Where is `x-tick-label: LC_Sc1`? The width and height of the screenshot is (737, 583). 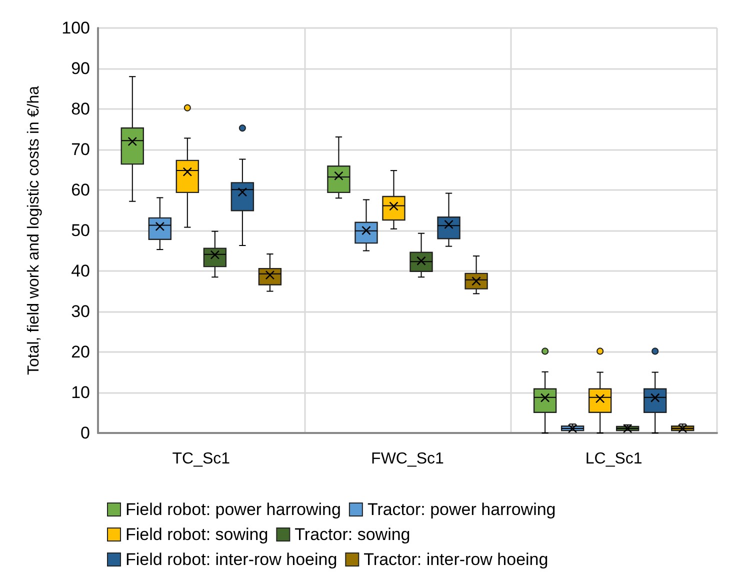
x-tick-label: LC_Sc1 is located at coordinates (613, 459).